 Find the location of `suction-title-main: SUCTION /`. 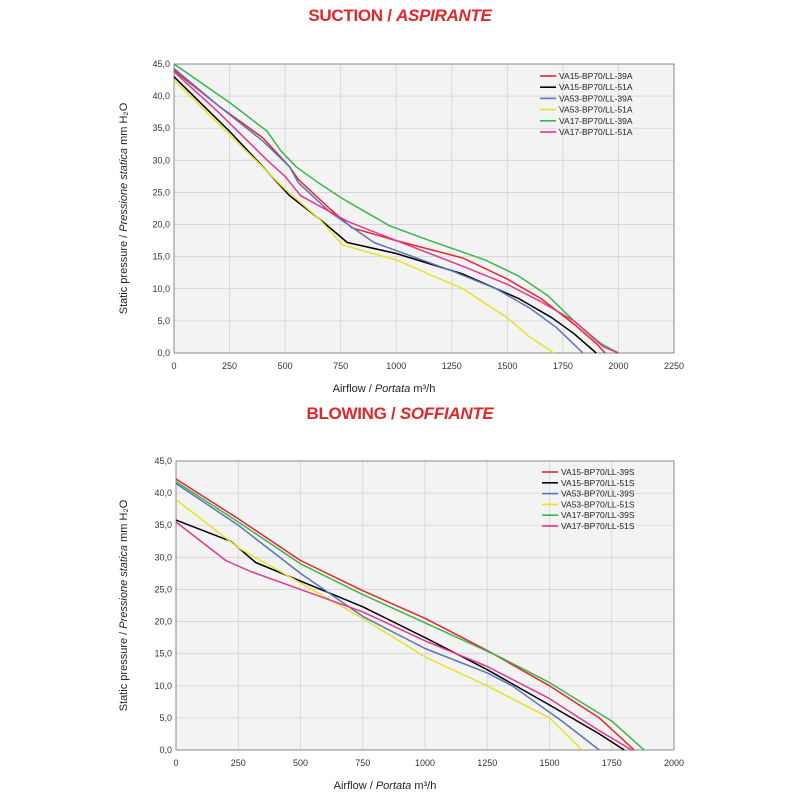

suction-title-main: SUCTION / is located at coordinates (350, 15).